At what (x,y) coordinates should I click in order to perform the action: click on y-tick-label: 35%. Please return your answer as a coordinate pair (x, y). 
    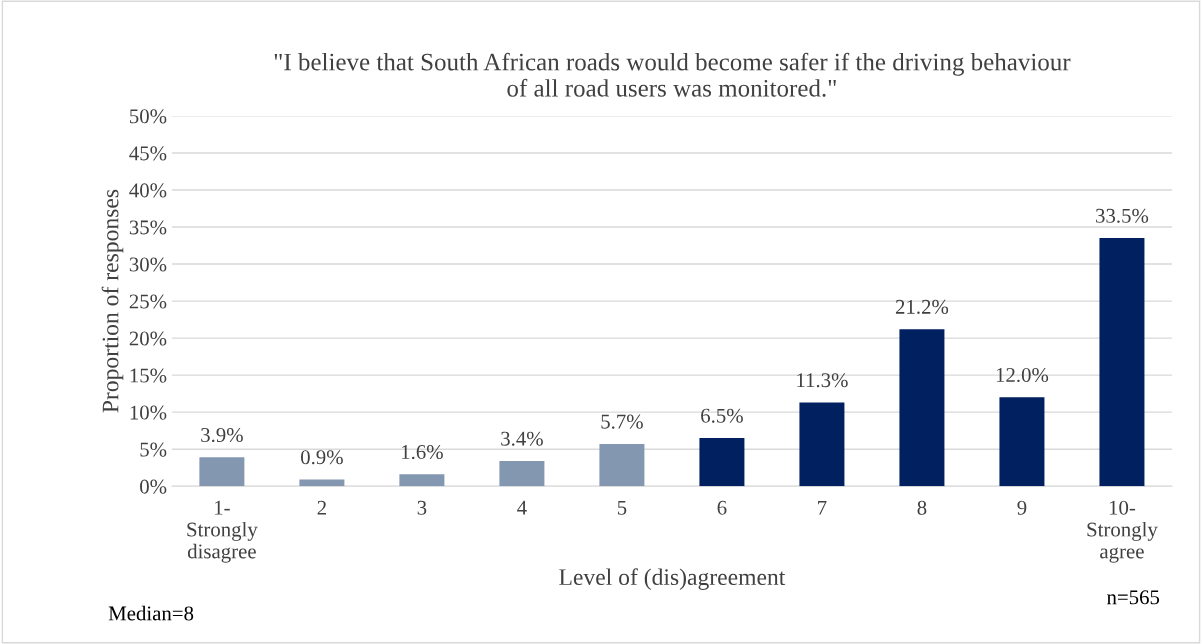
    Looking at the image, I should click on (148, 227).